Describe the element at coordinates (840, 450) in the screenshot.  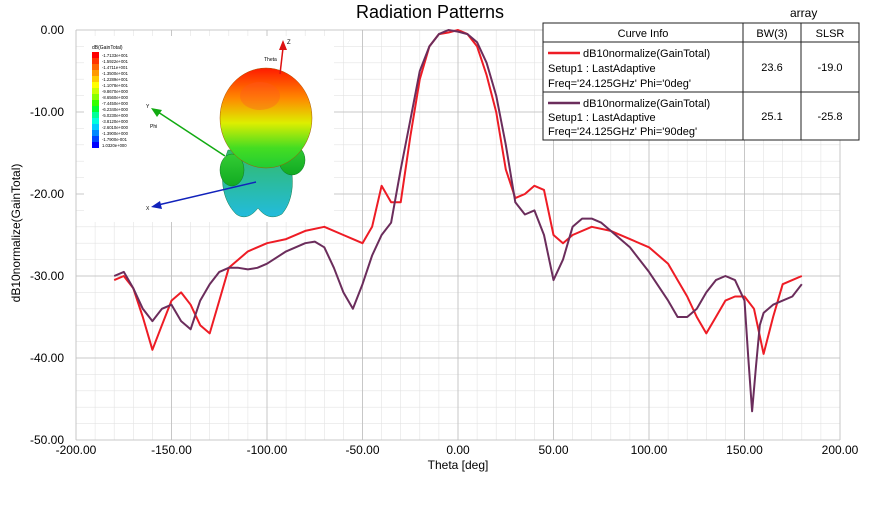
I see `x-tick-label: 200.00` at that location.